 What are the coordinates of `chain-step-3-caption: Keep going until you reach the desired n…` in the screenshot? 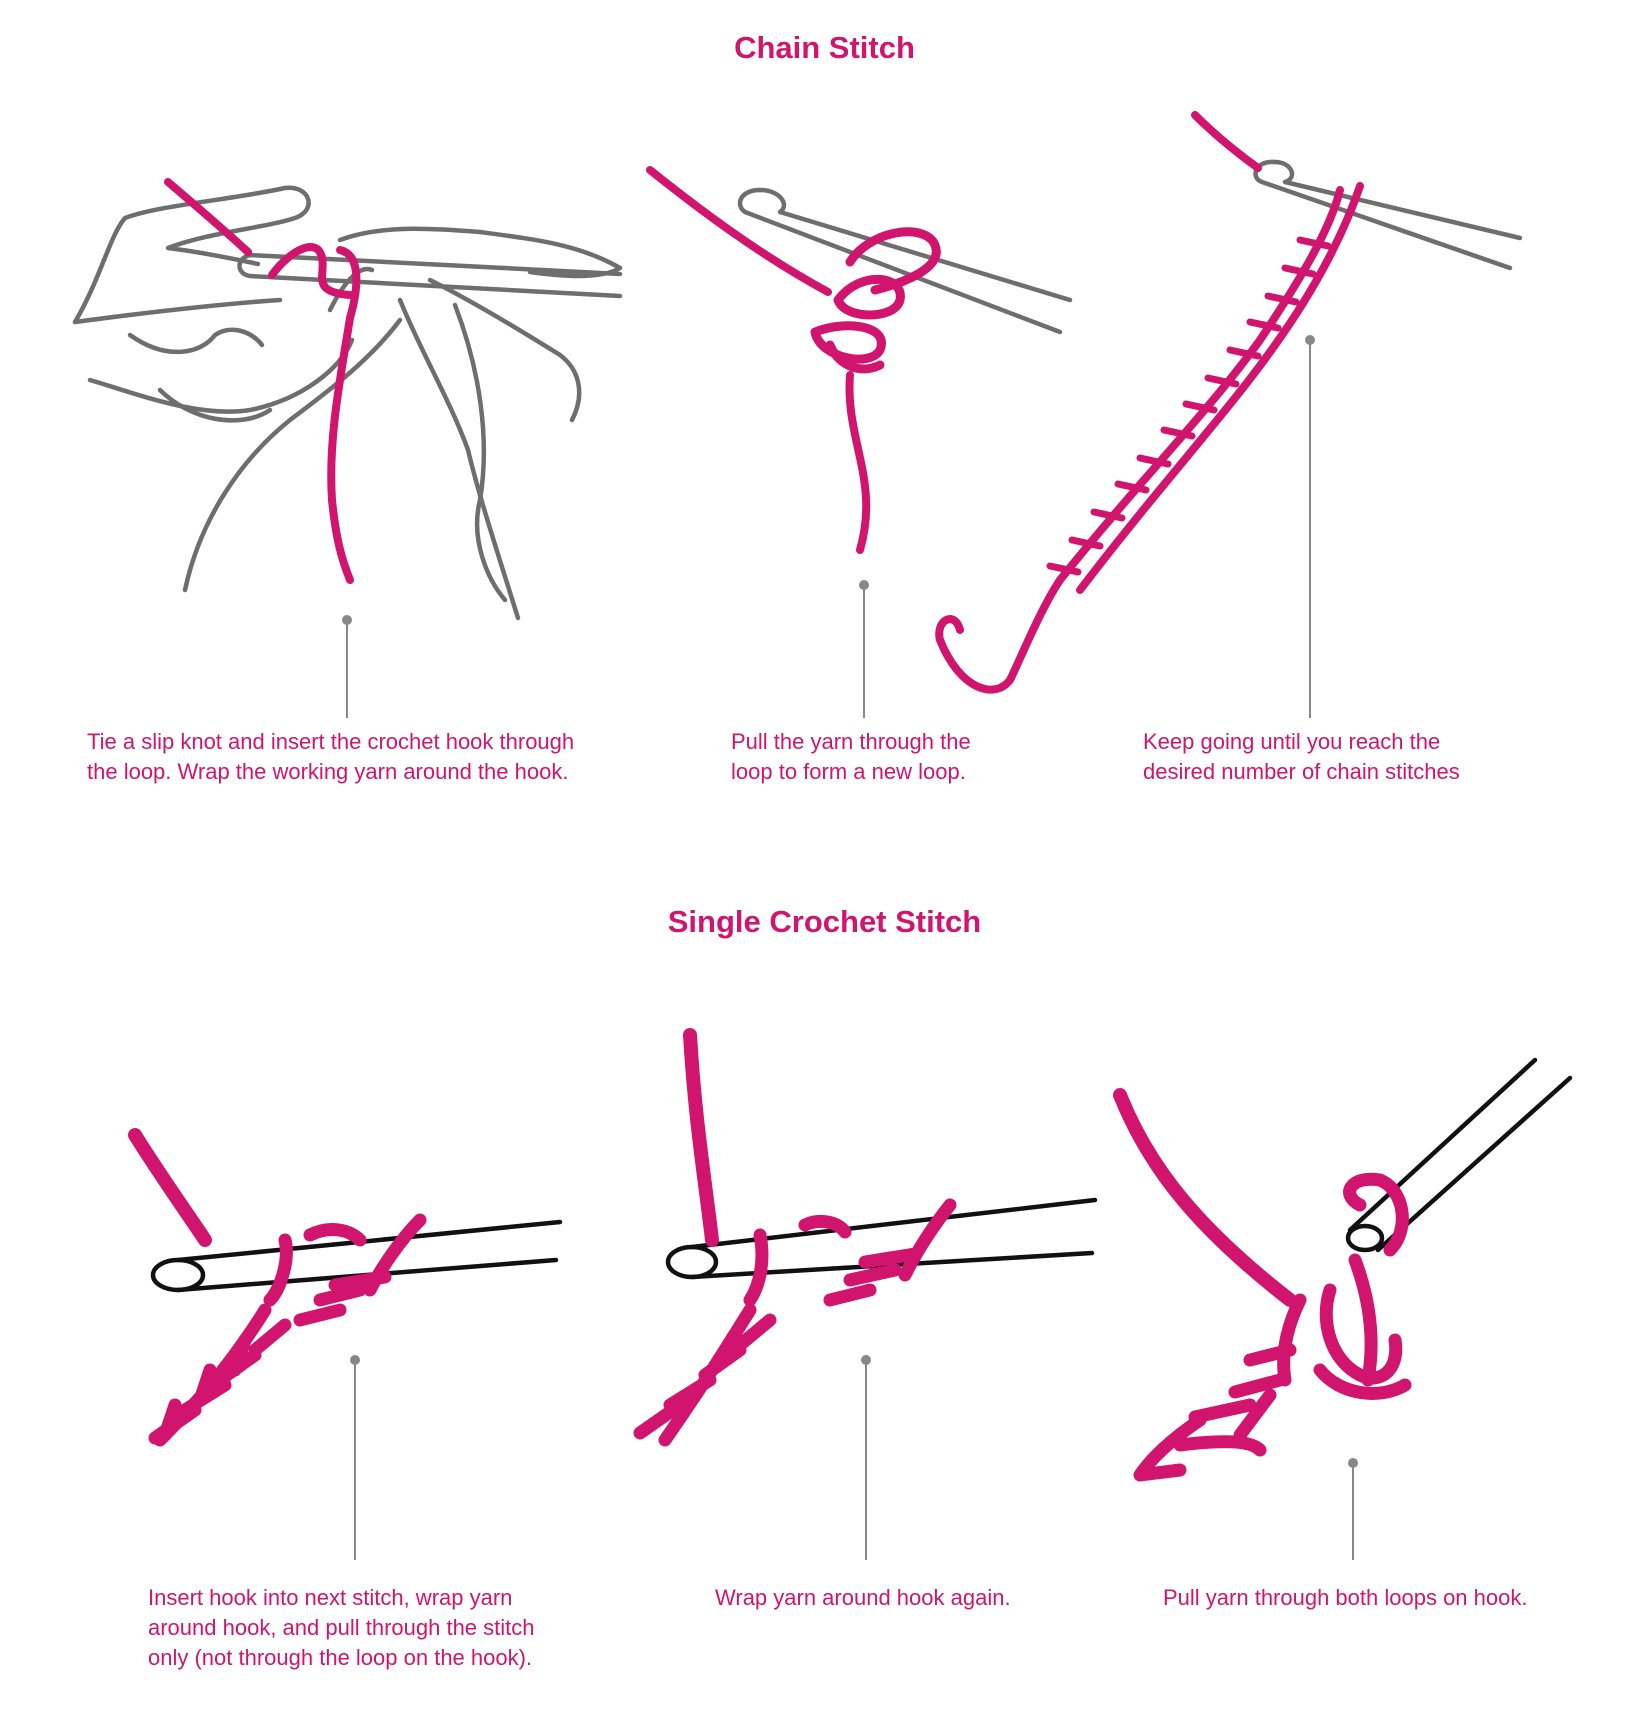 It's located at (1301, 756).